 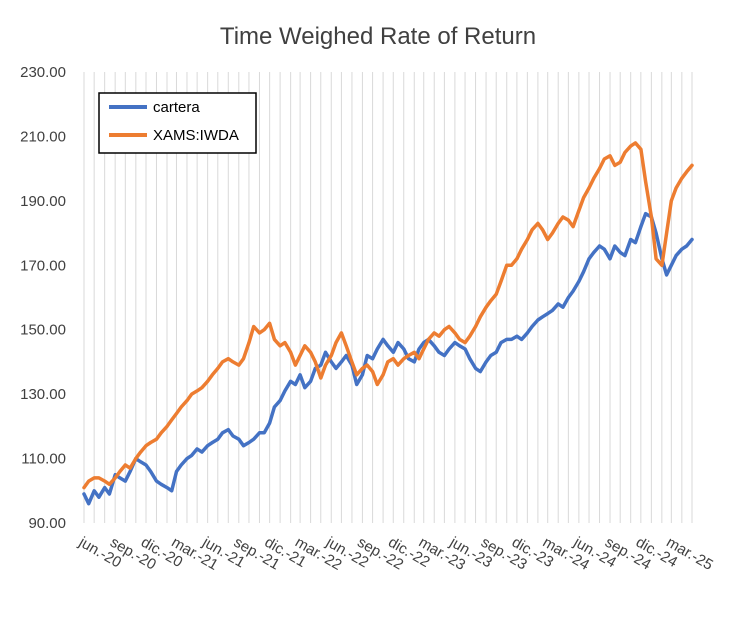 I want to click on legend-label-cartera: cartera, so click(x=176, y=107).